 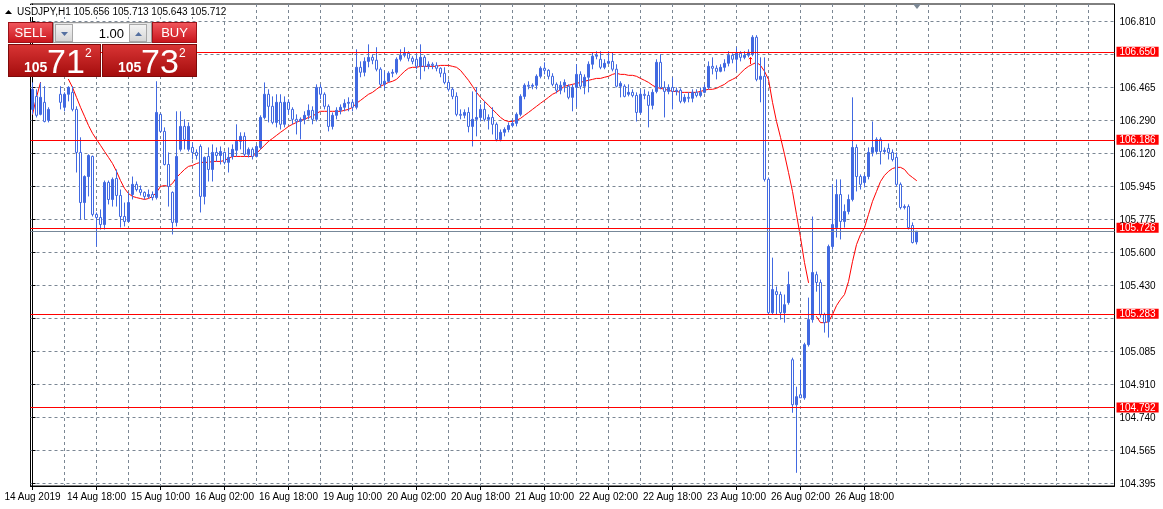 I want to click on x-tick-label: 21 Aug 10:00, so click(x=545, y=496).